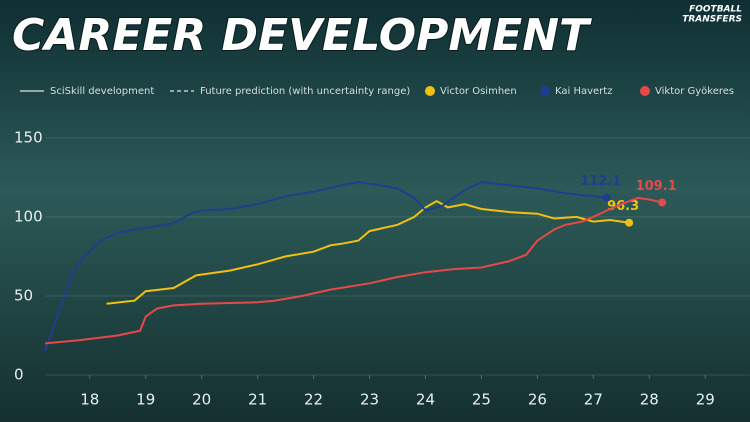 Image resolution: width=750 pixels, height=422 pixels. Describe the element at coordinates (583, 91) in the screenshot. I see `legend-label: Kai Havertz` at that location.